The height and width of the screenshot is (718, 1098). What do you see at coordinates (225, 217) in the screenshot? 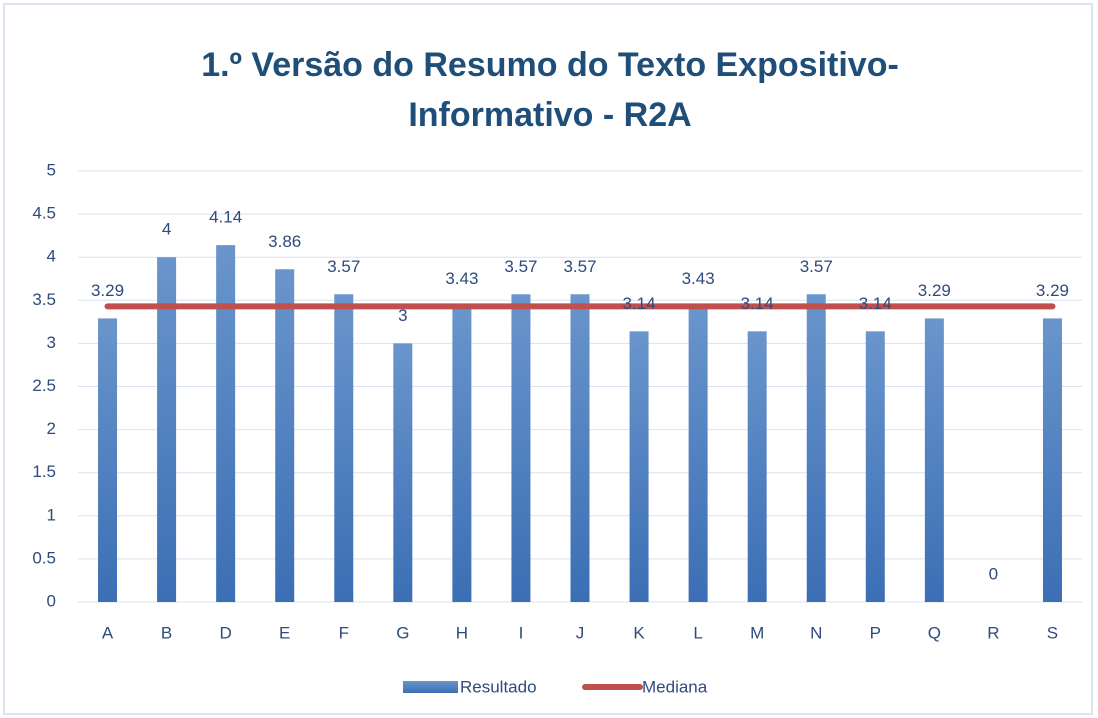
I see `data-label: 4.14` at bounding box center [225, 217].